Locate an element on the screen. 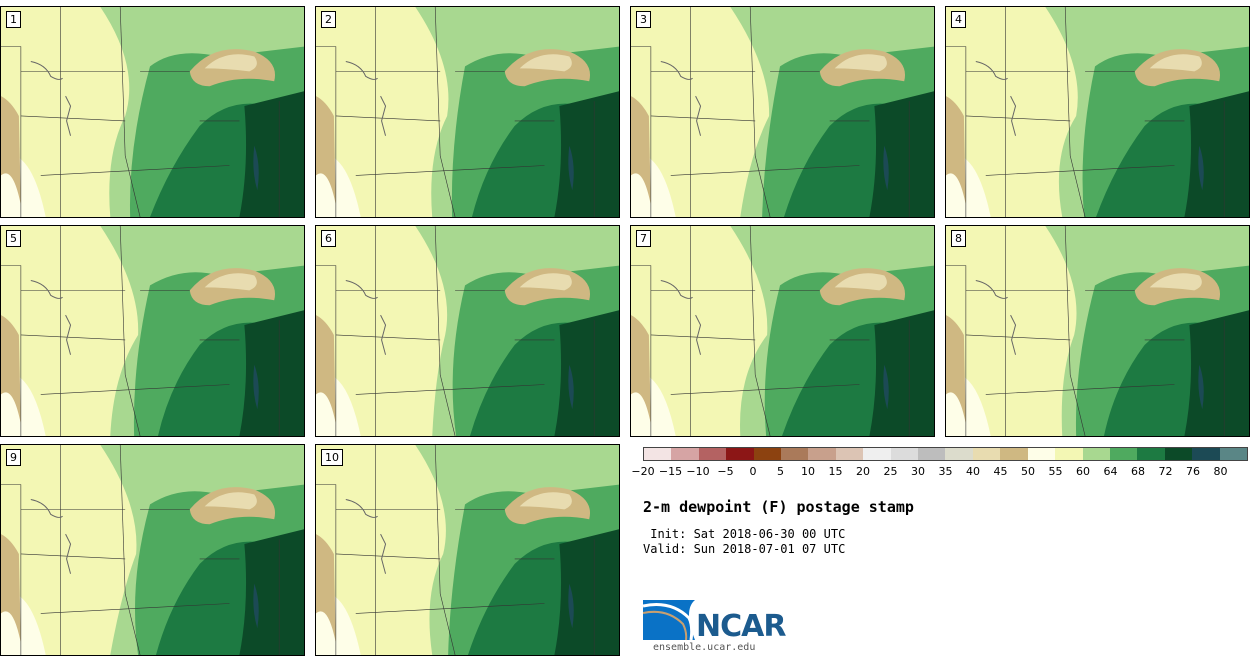 This screenshot has width=1260, height=657. ncar-logo-icon is located at coordinates (669, 620).